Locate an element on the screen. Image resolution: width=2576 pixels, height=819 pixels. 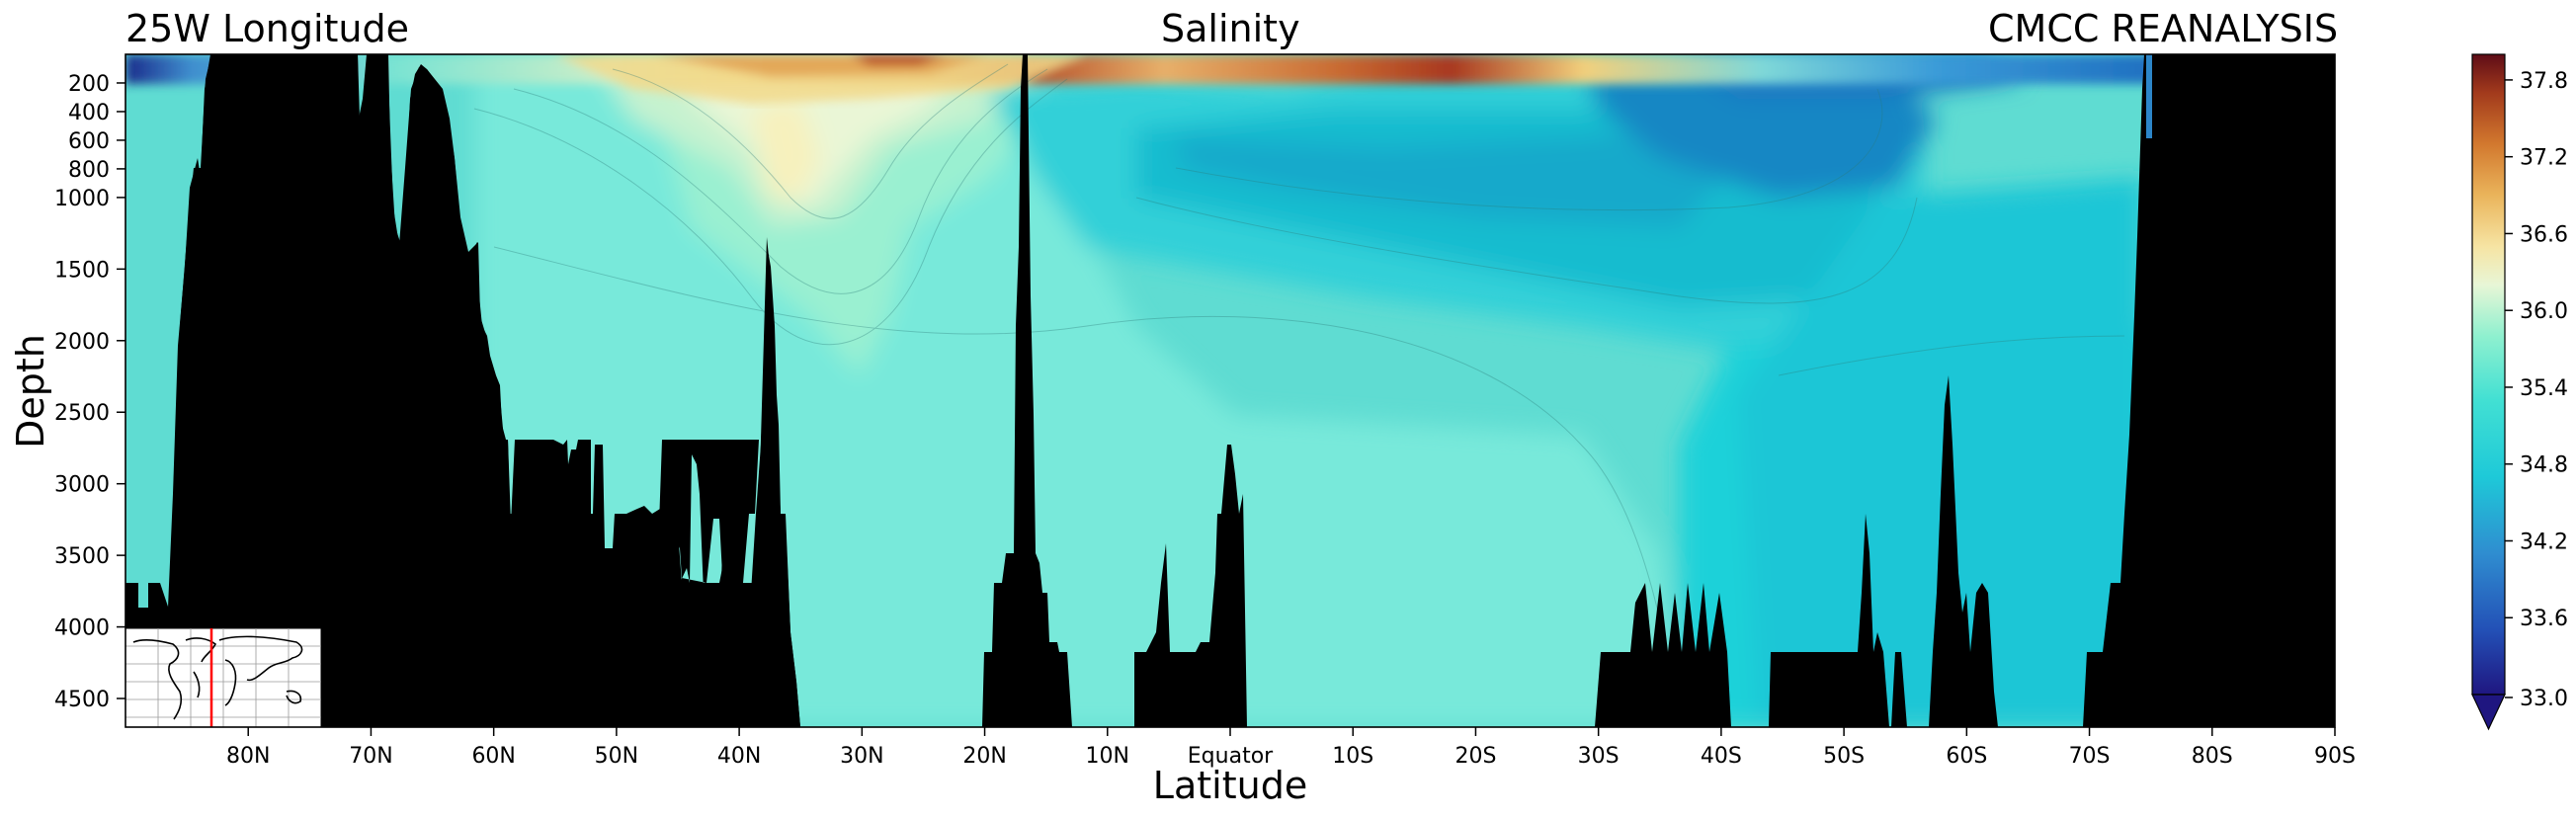
y-tick-label: 3500 is located at coordinates (82, 556).